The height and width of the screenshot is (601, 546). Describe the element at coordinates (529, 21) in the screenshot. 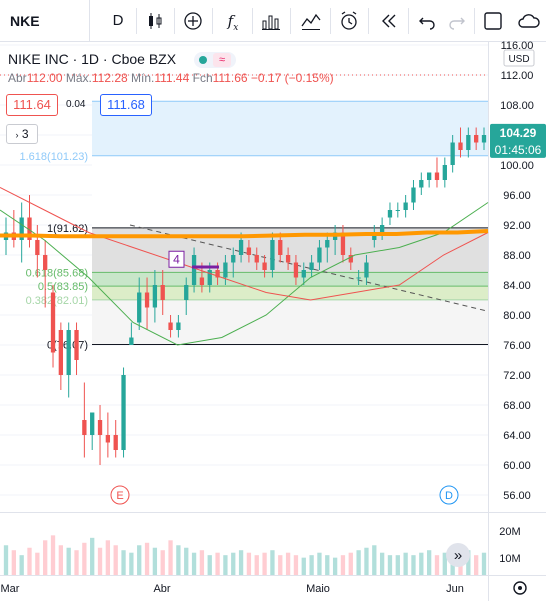

I see `cloud-icon` at that location.